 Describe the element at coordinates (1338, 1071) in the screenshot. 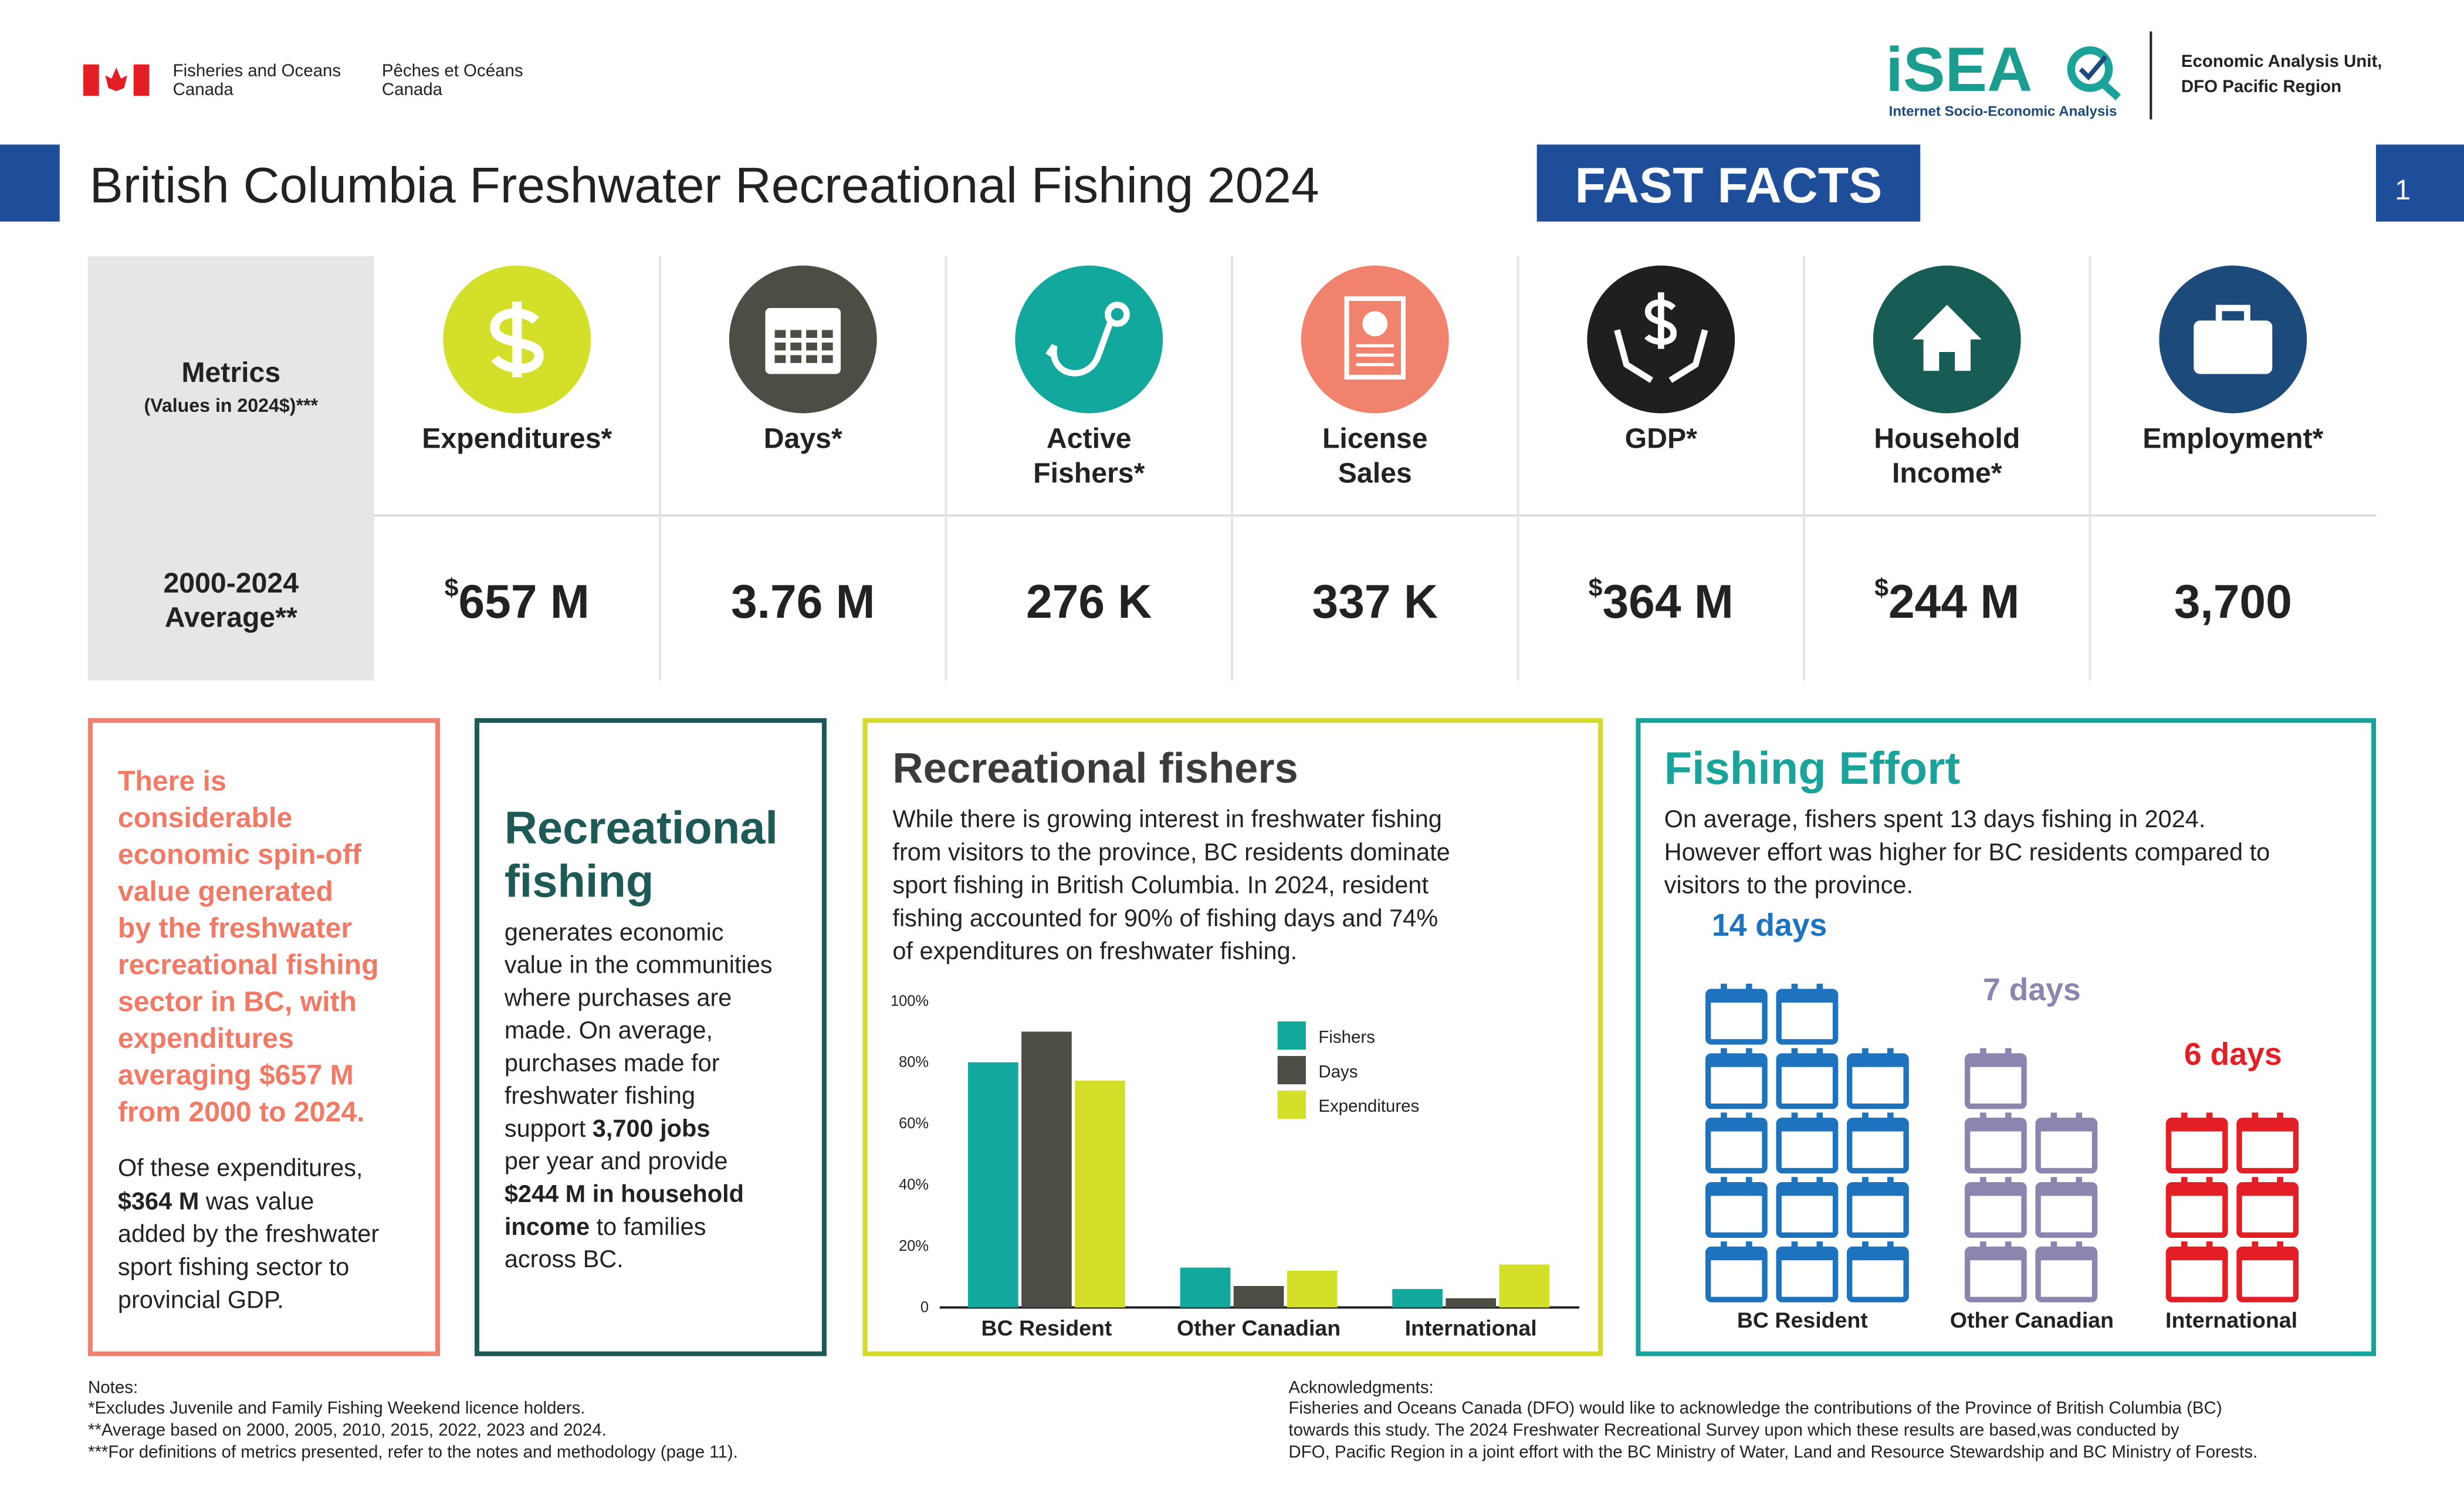

I see `legend-label: Days` at that location.